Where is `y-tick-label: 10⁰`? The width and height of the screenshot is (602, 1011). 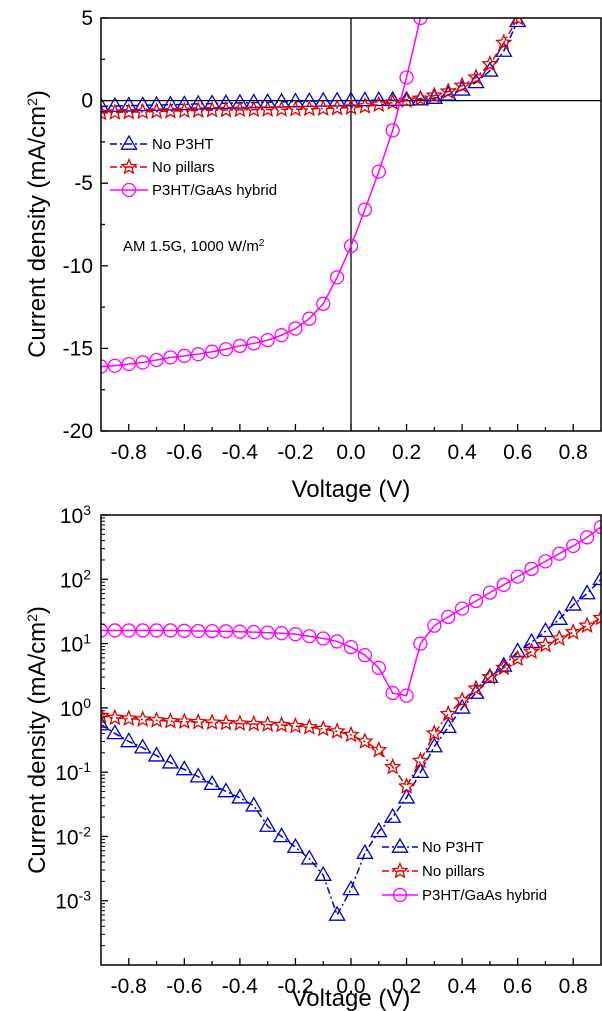
y-tick-label: 10⁰ is located at coordinates (75, 708).